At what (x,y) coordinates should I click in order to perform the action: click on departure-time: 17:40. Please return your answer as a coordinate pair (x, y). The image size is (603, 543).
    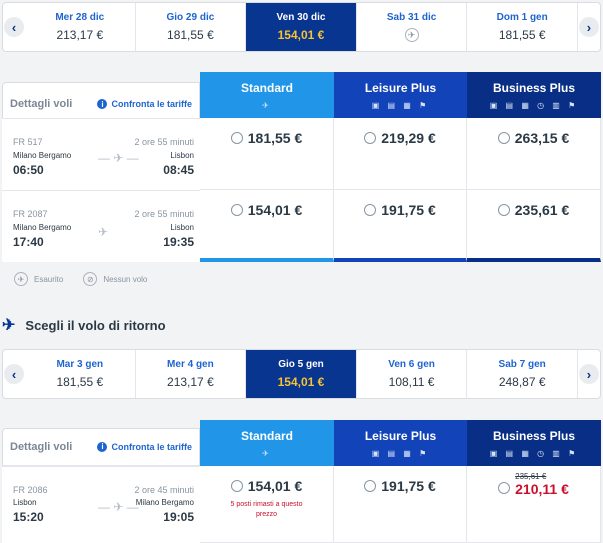
    Looking at the image, I should click on (28, 242).